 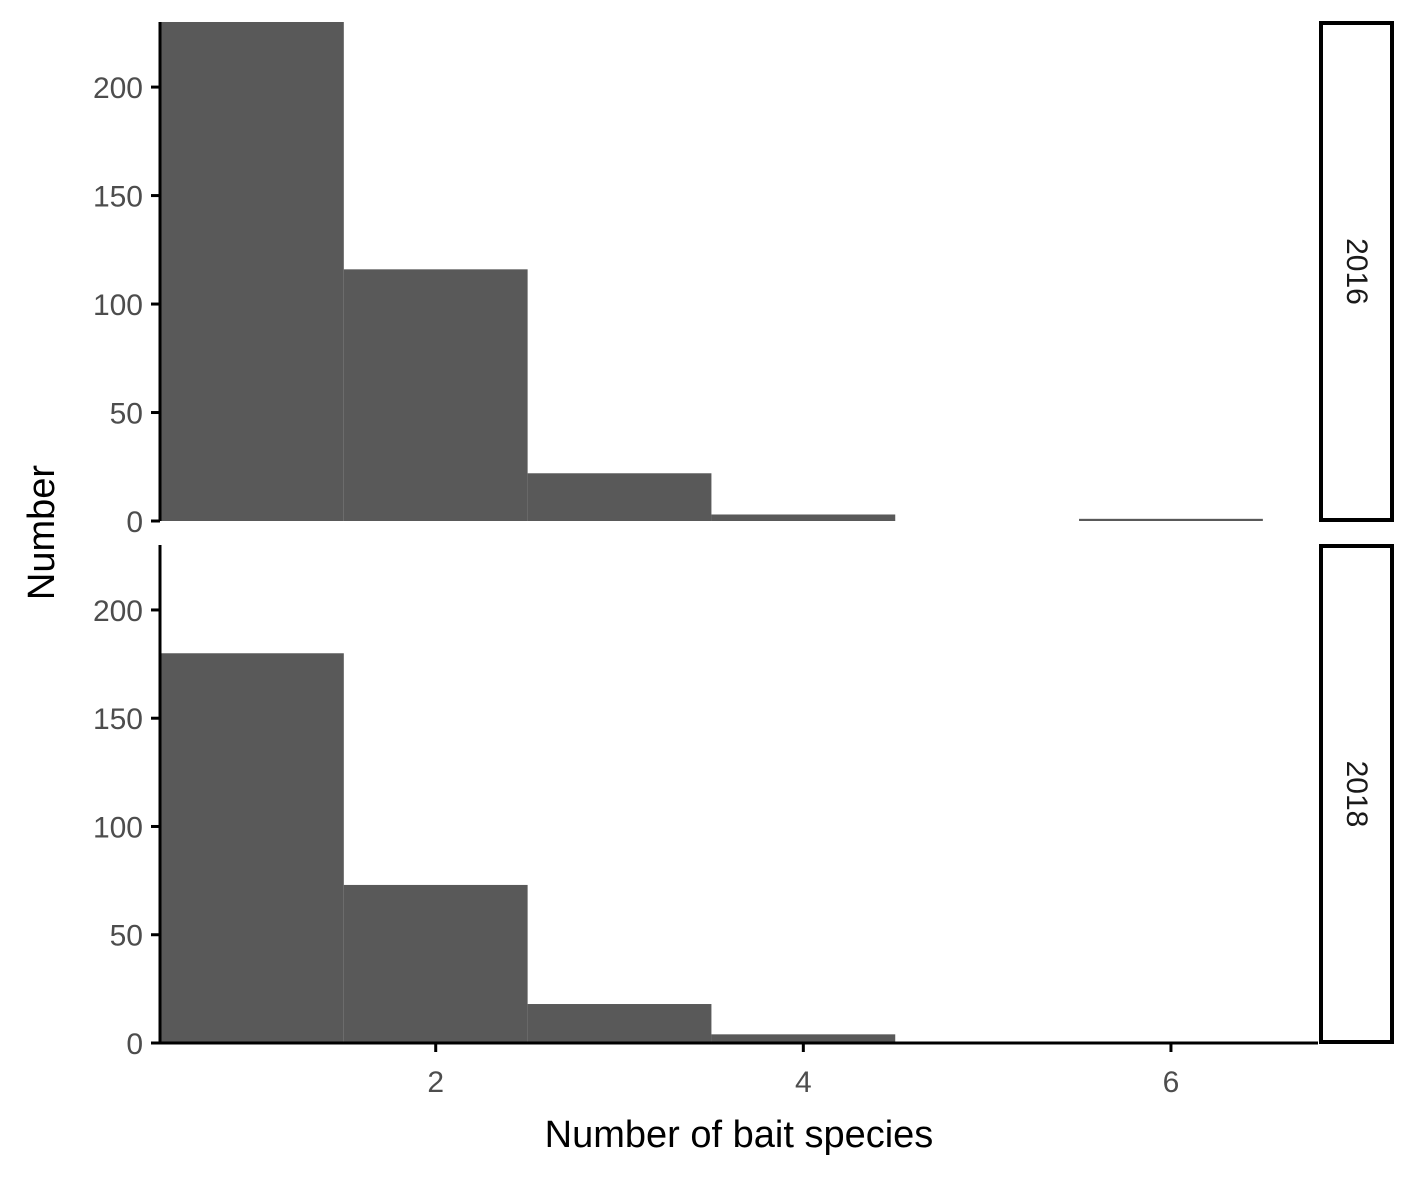 I want to click on facet-strip-2016, so click(x=1356, y=271).